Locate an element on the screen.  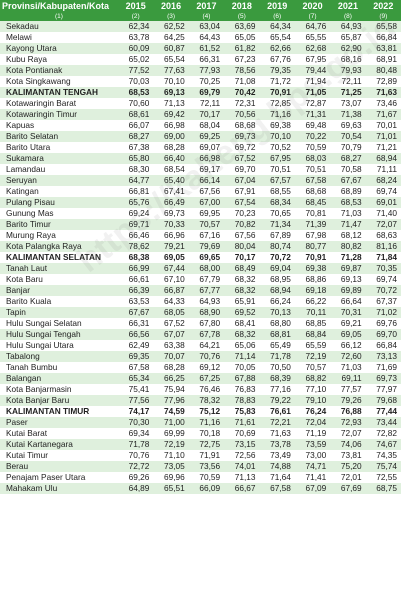
value-cell: 67,41 is located at coordinates (171, 191).